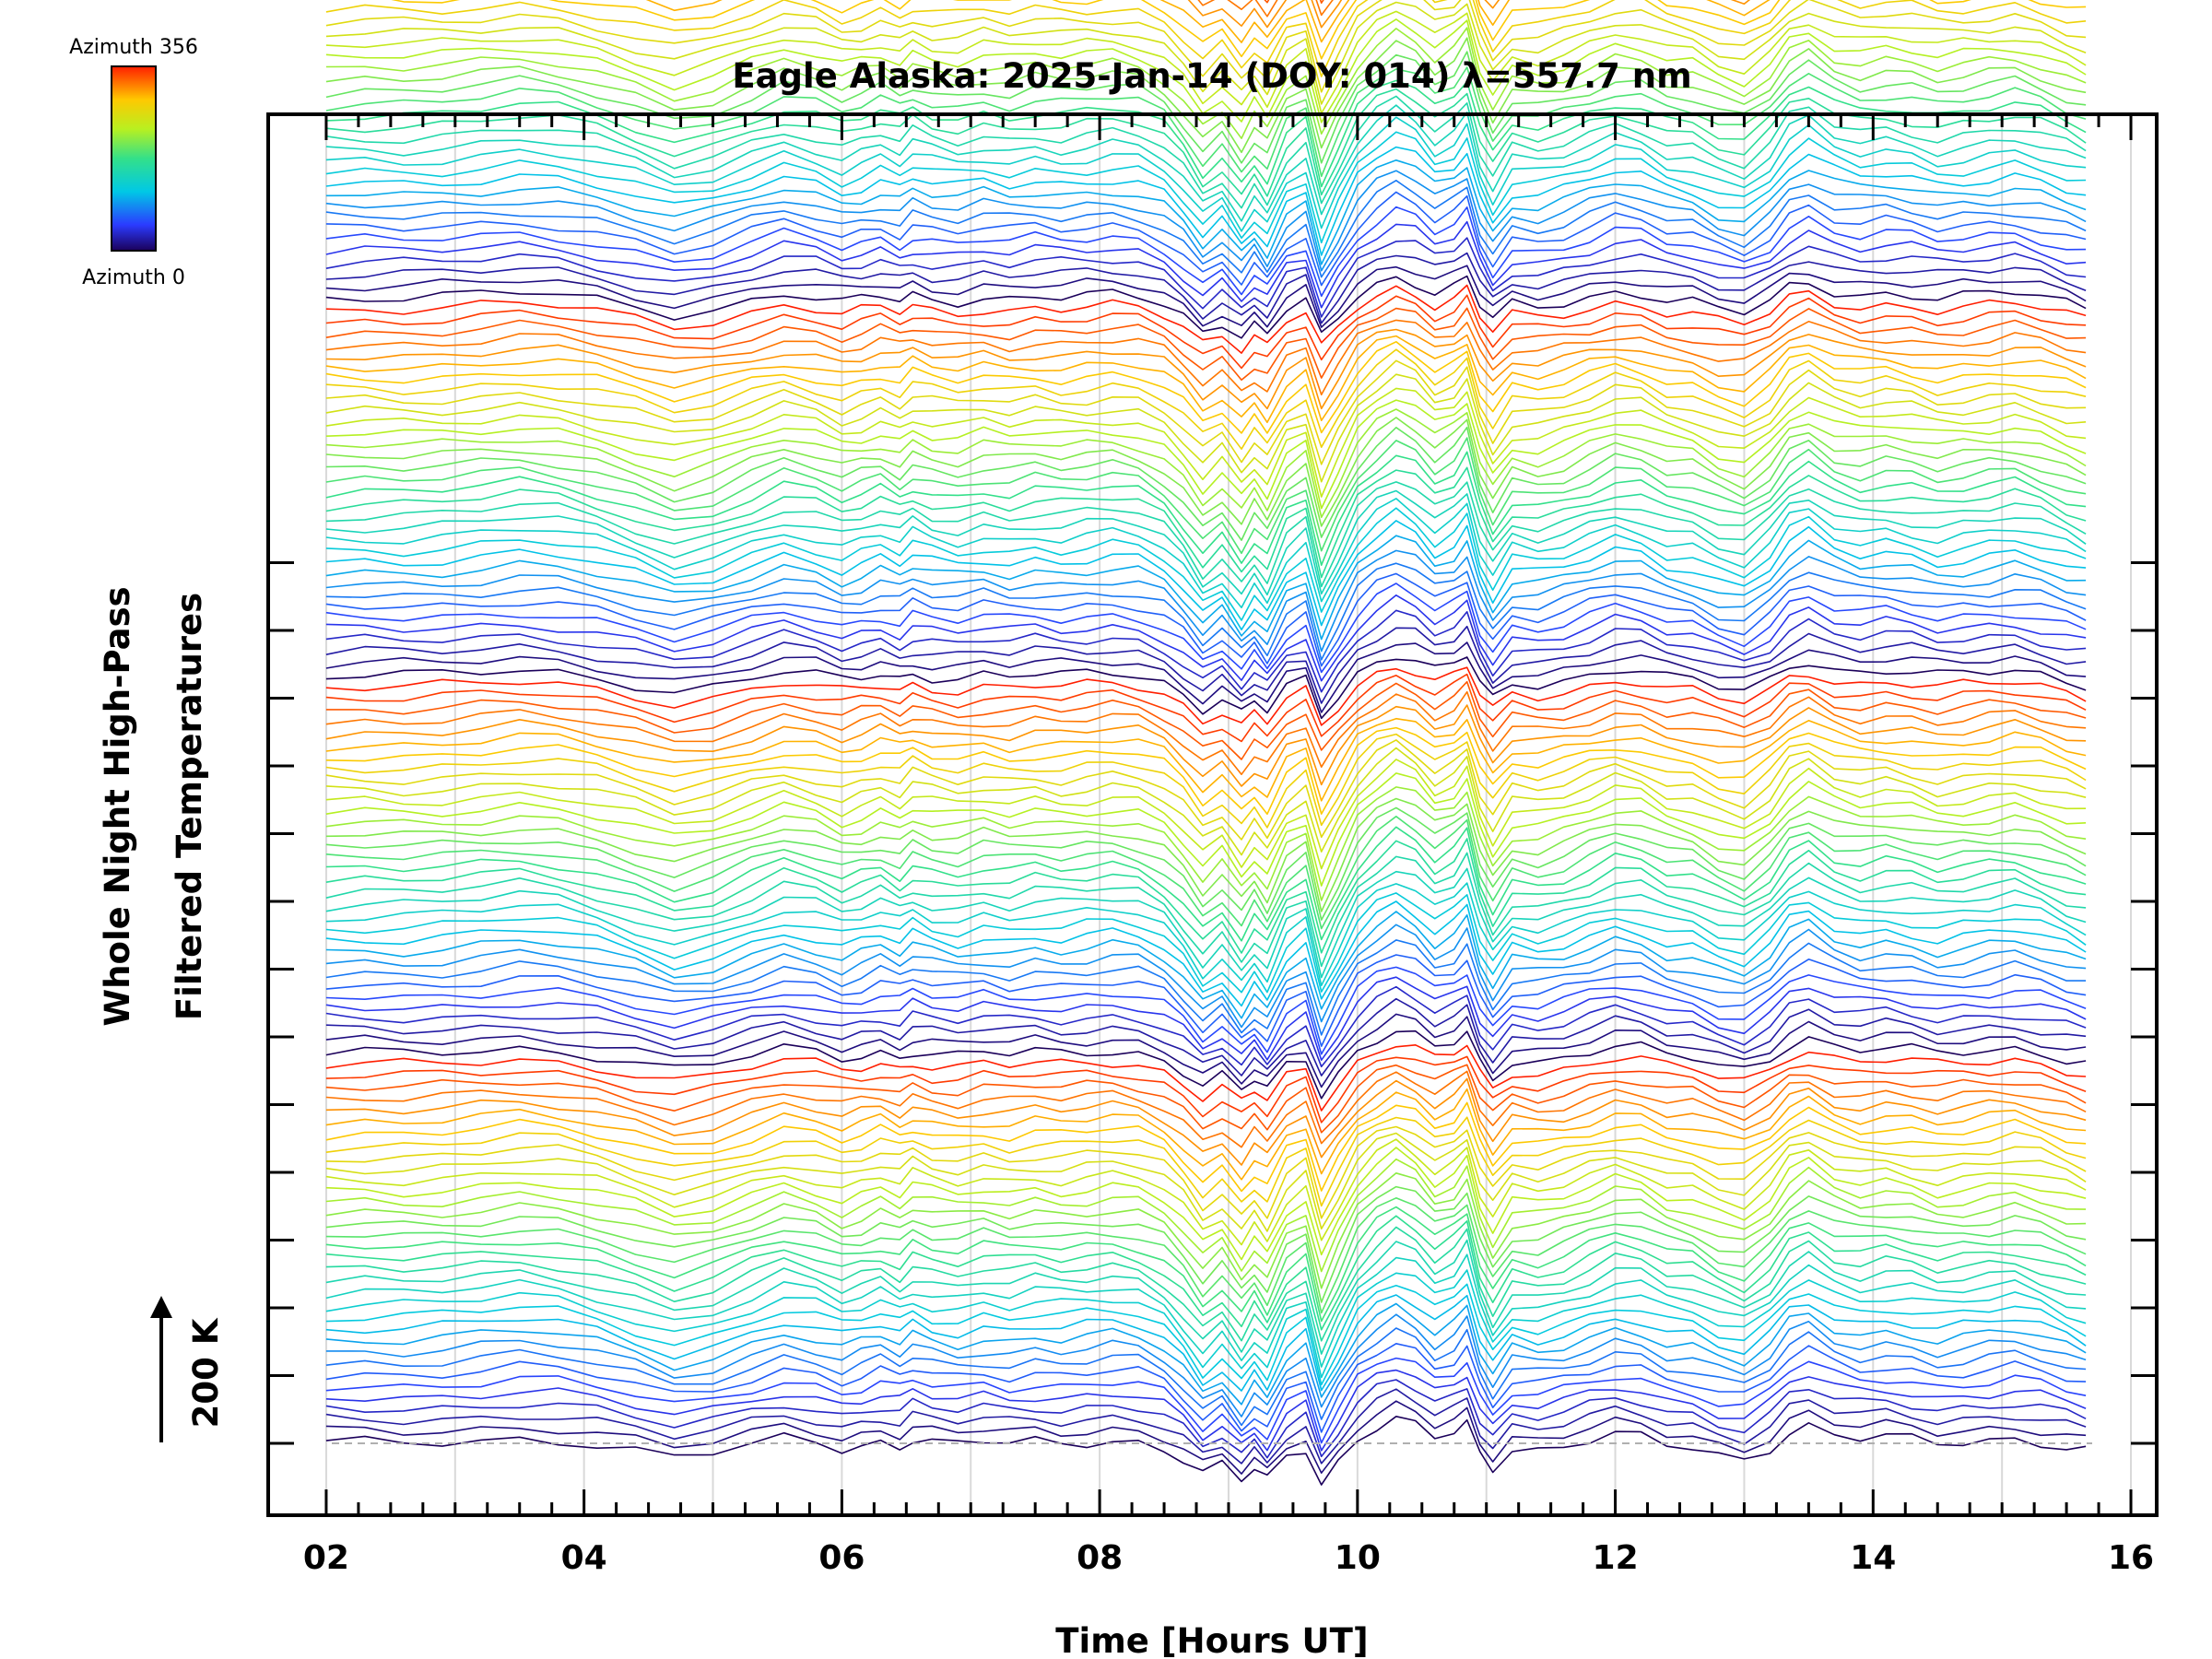 The height and width of the screenshot is (1659, 2212). Describe the element at coordinates (161, 1307) in the screenshot. I see `scale-arrow-head` at that location.